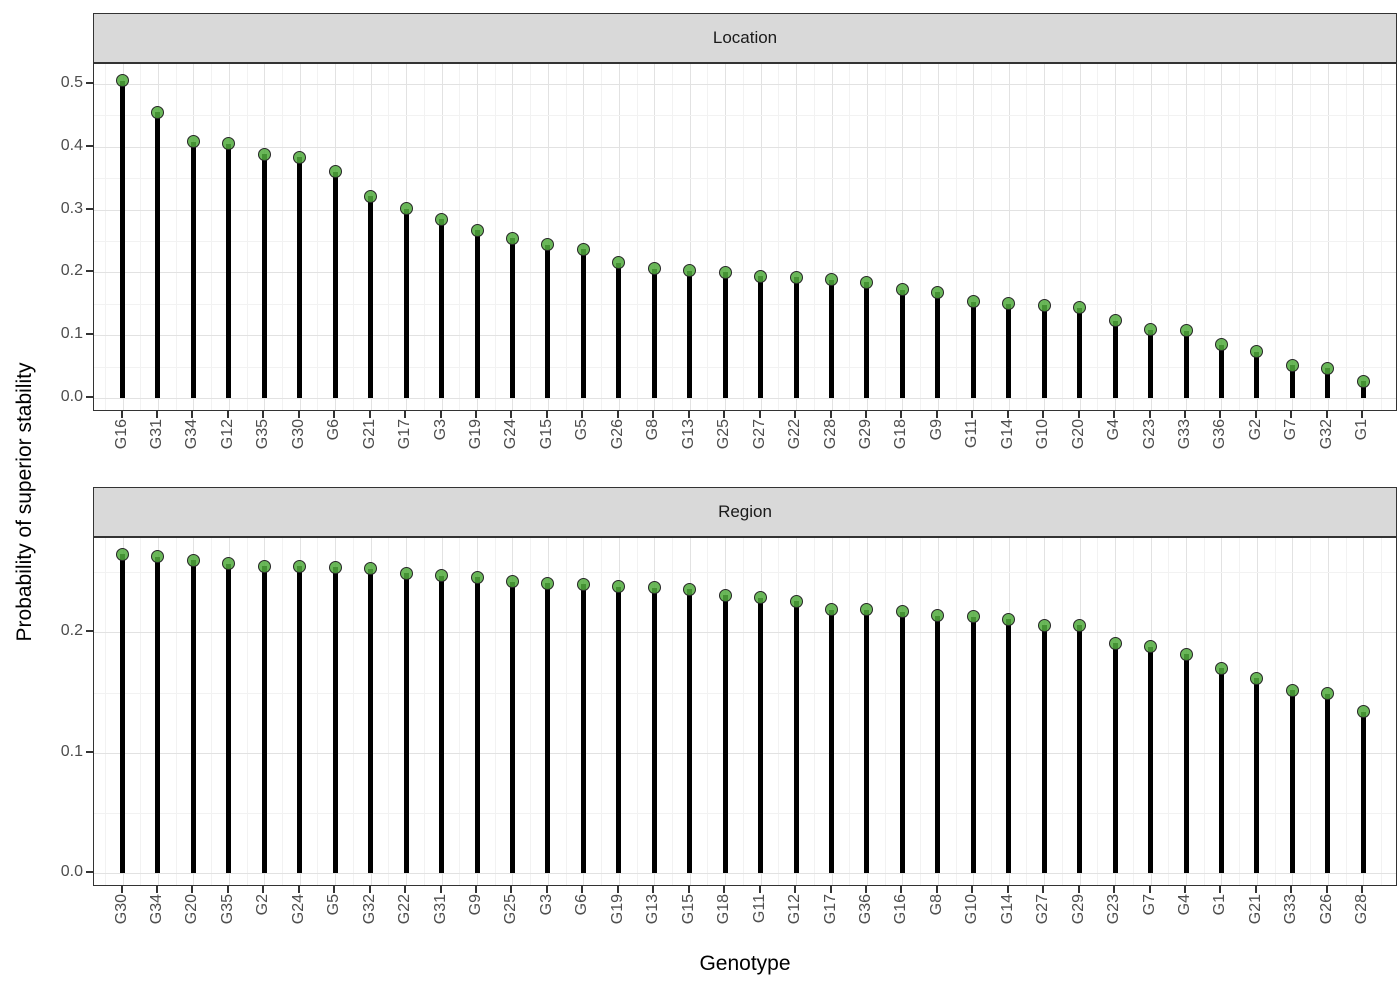 Image resolution: width=1400 pixels, height=1000 pixels. What do you see at coordinates (796, 601) in the screenshot?
I see `data-point-G12` at bounding box center [796, 601].